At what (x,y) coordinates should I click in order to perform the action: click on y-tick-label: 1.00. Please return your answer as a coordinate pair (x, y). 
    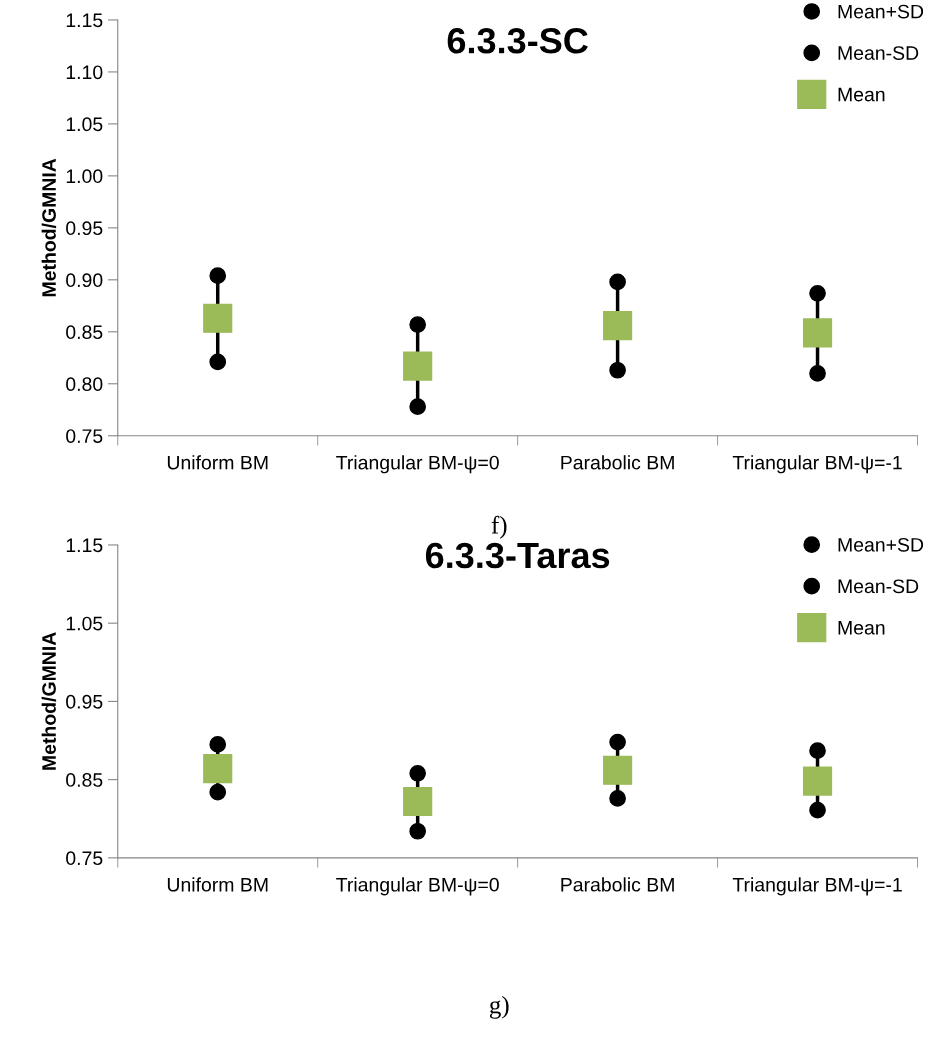
    Looking at the image, I should click on (84, 176).